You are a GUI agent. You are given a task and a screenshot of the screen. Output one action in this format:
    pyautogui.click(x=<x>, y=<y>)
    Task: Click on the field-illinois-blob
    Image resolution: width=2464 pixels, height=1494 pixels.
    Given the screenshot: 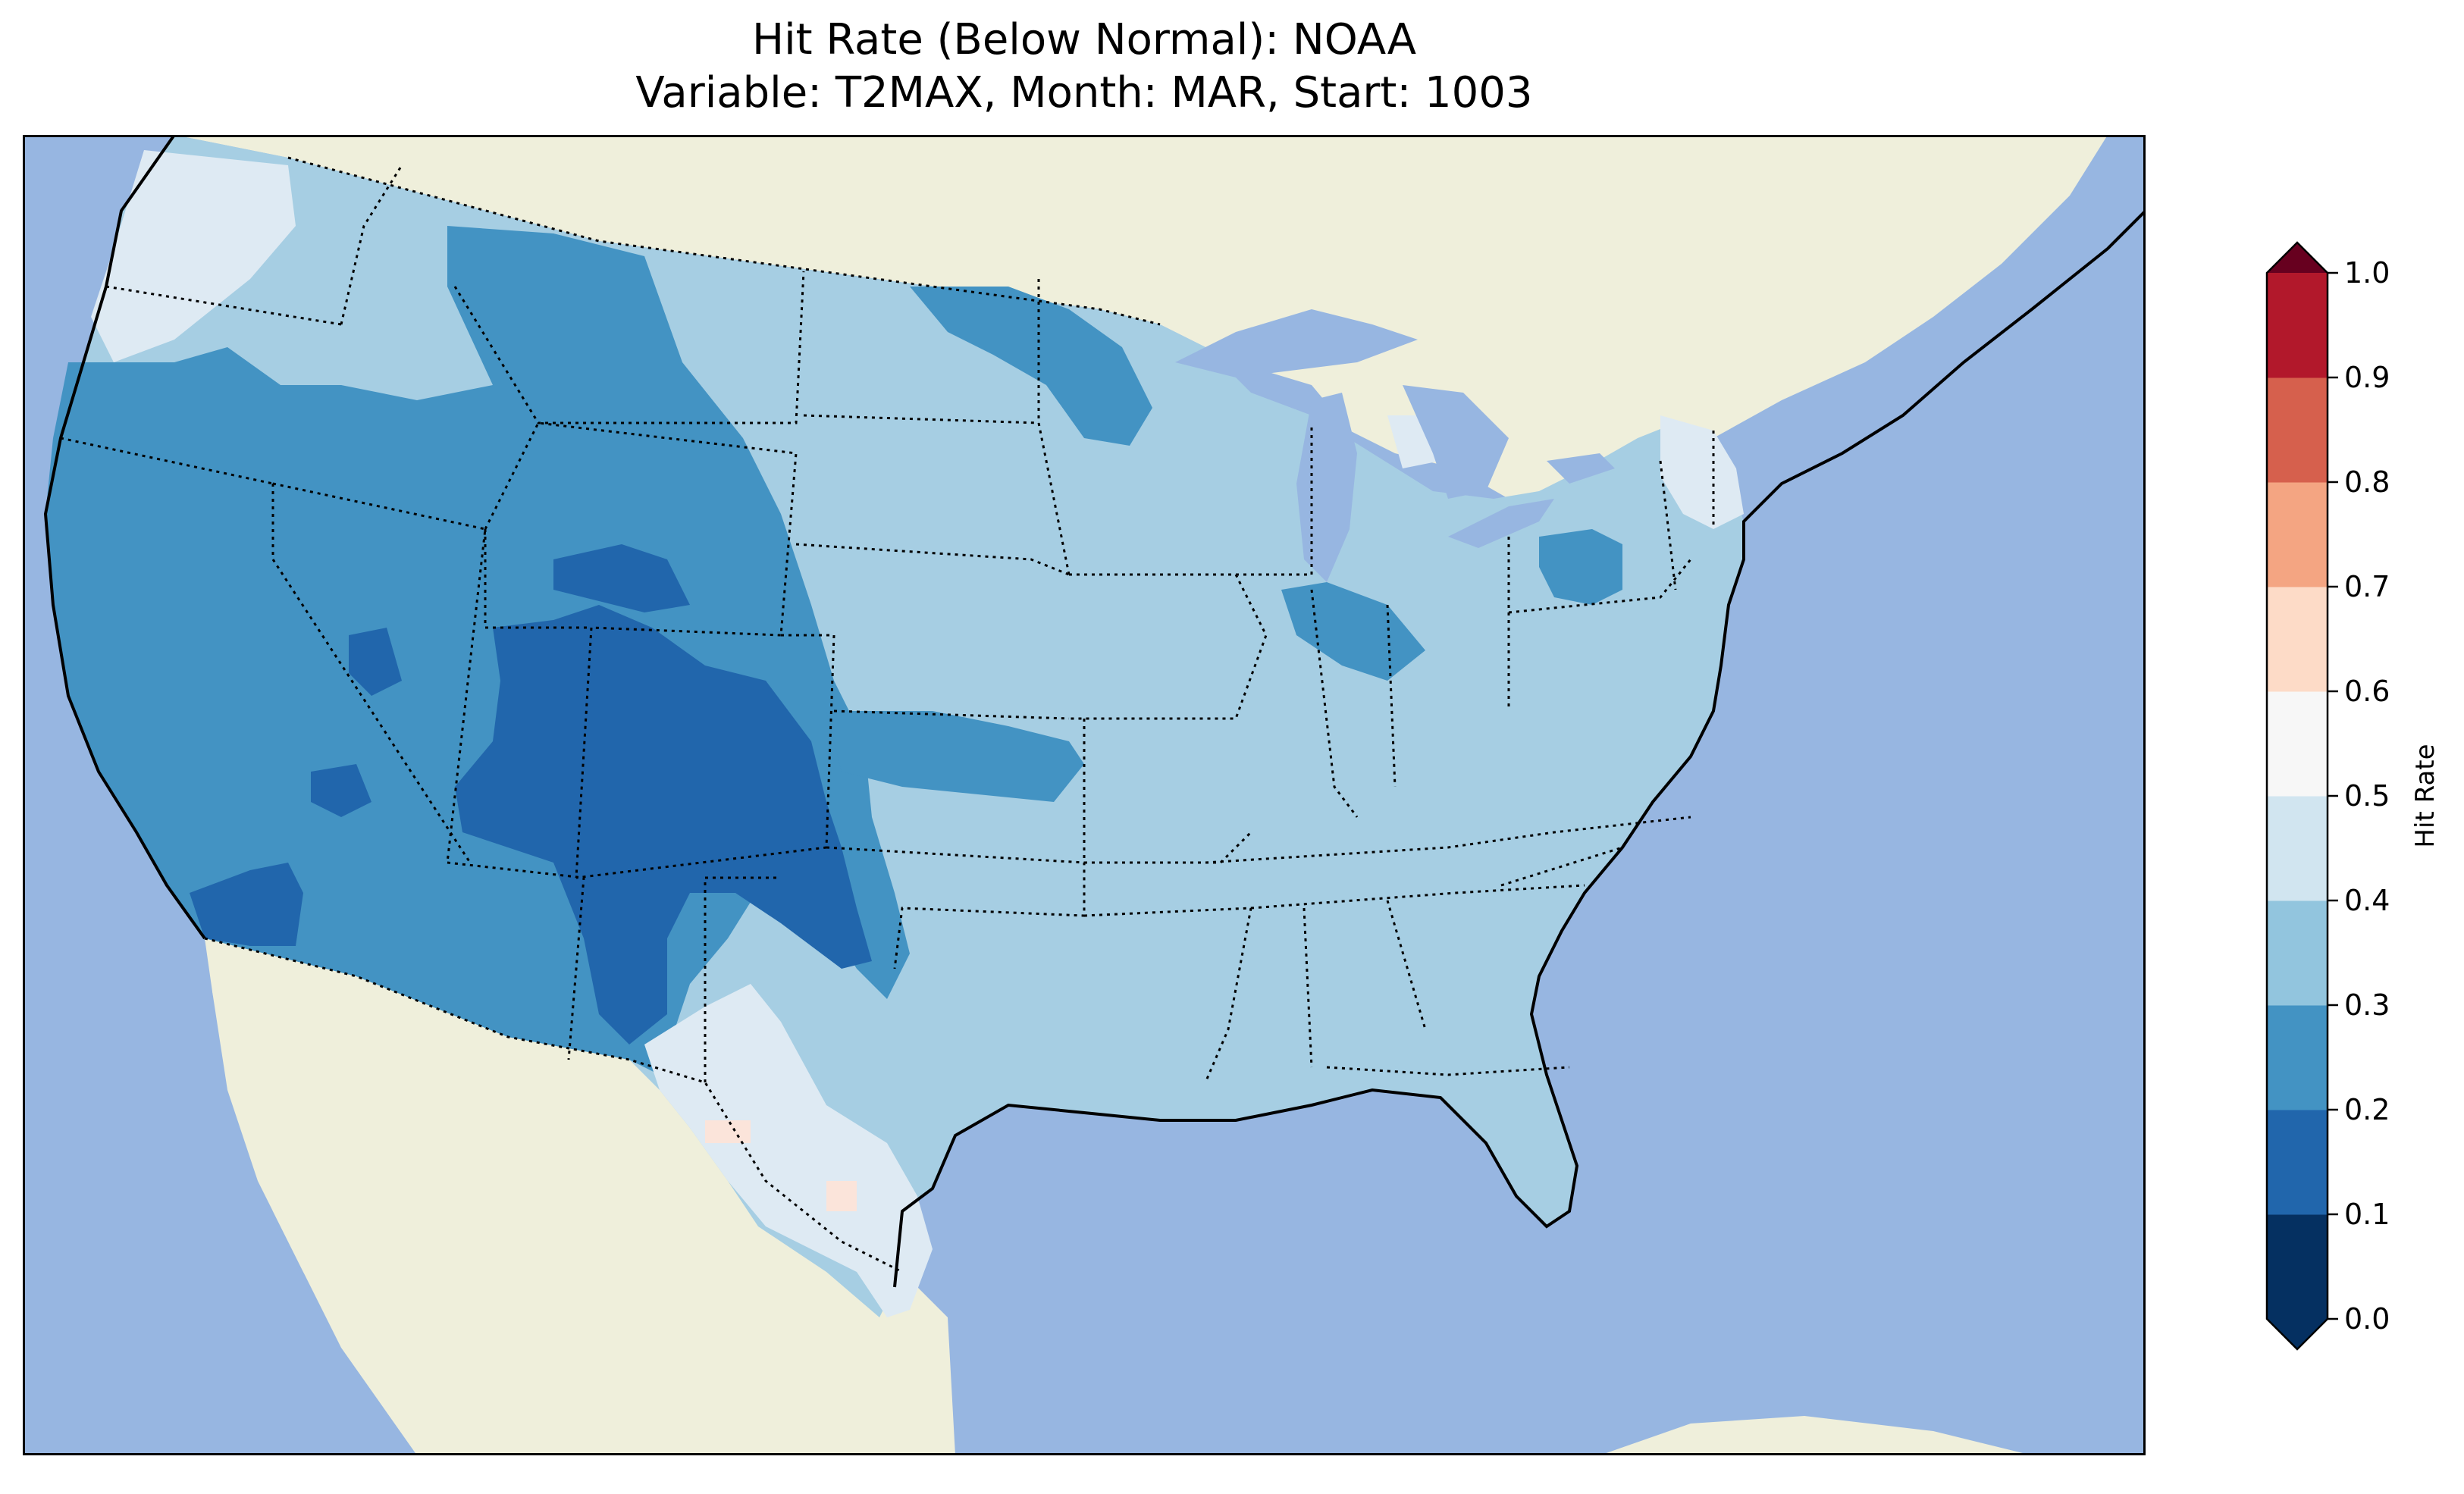 What is the action you would take?
    pyautogui.click(x=1353, y=631)
    